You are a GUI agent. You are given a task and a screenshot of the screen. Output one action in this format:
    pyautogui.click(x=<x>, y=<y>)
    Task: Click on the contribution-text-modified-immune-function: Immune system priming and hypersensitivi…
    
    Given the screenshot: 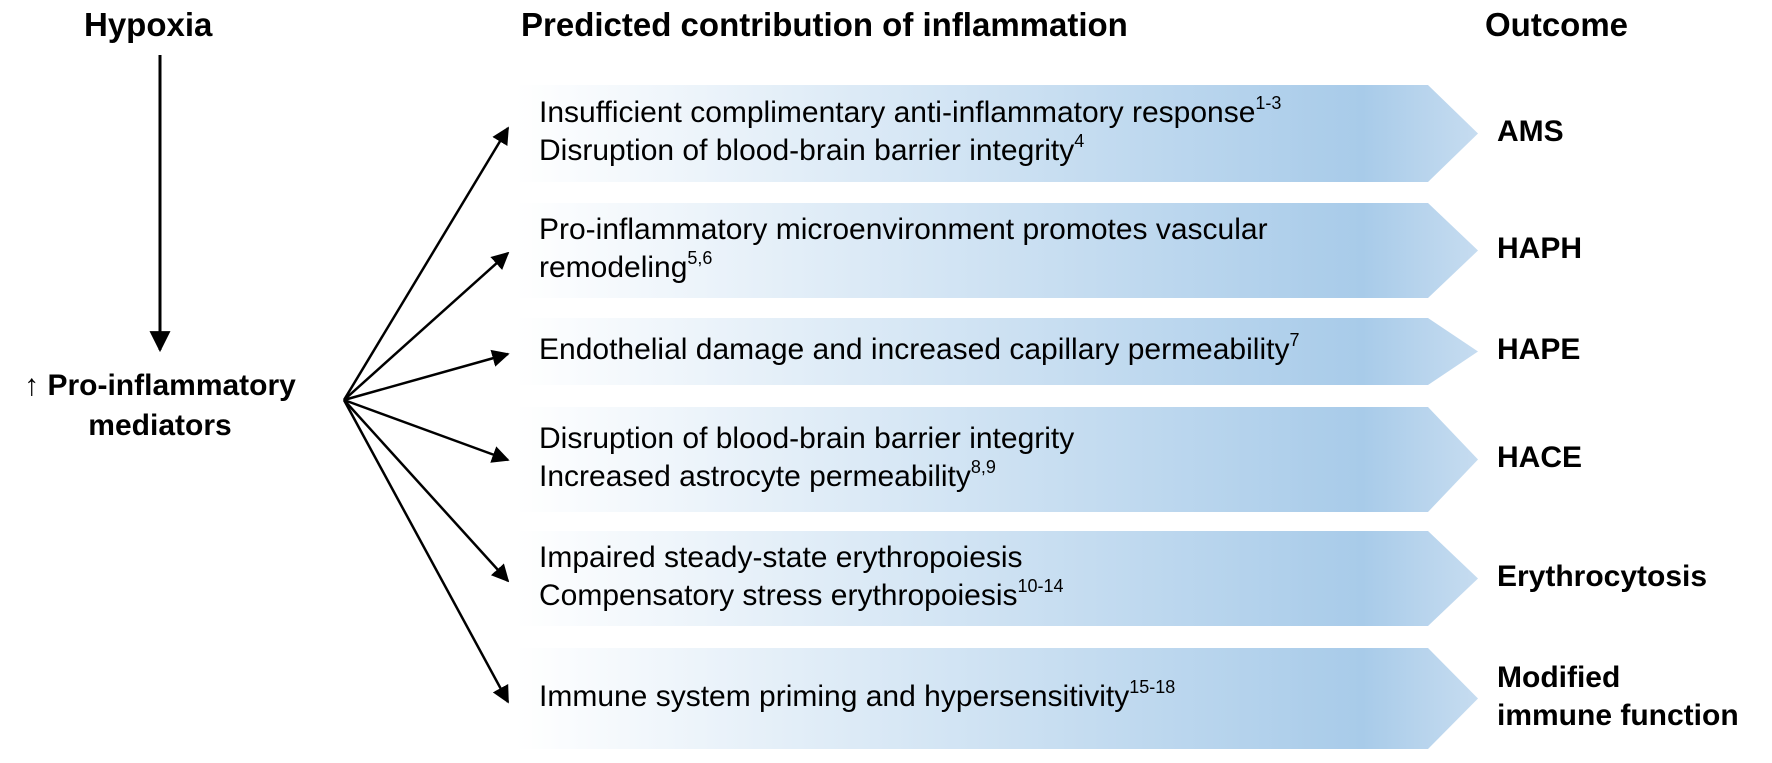 What is the action you would take?
    pyautogui.click(x=857, y=697)
    